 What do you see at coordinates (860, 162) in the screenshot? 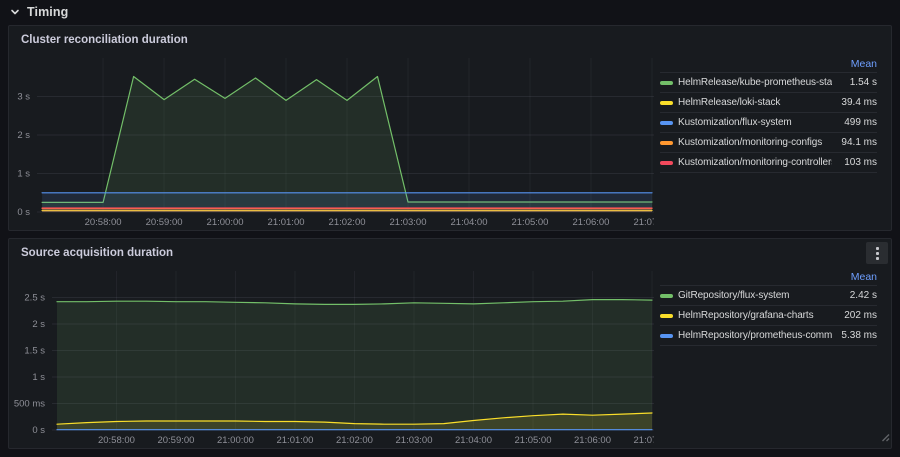
I see `legend-mean-value: 103 ms` at bounding box center [860, 162].